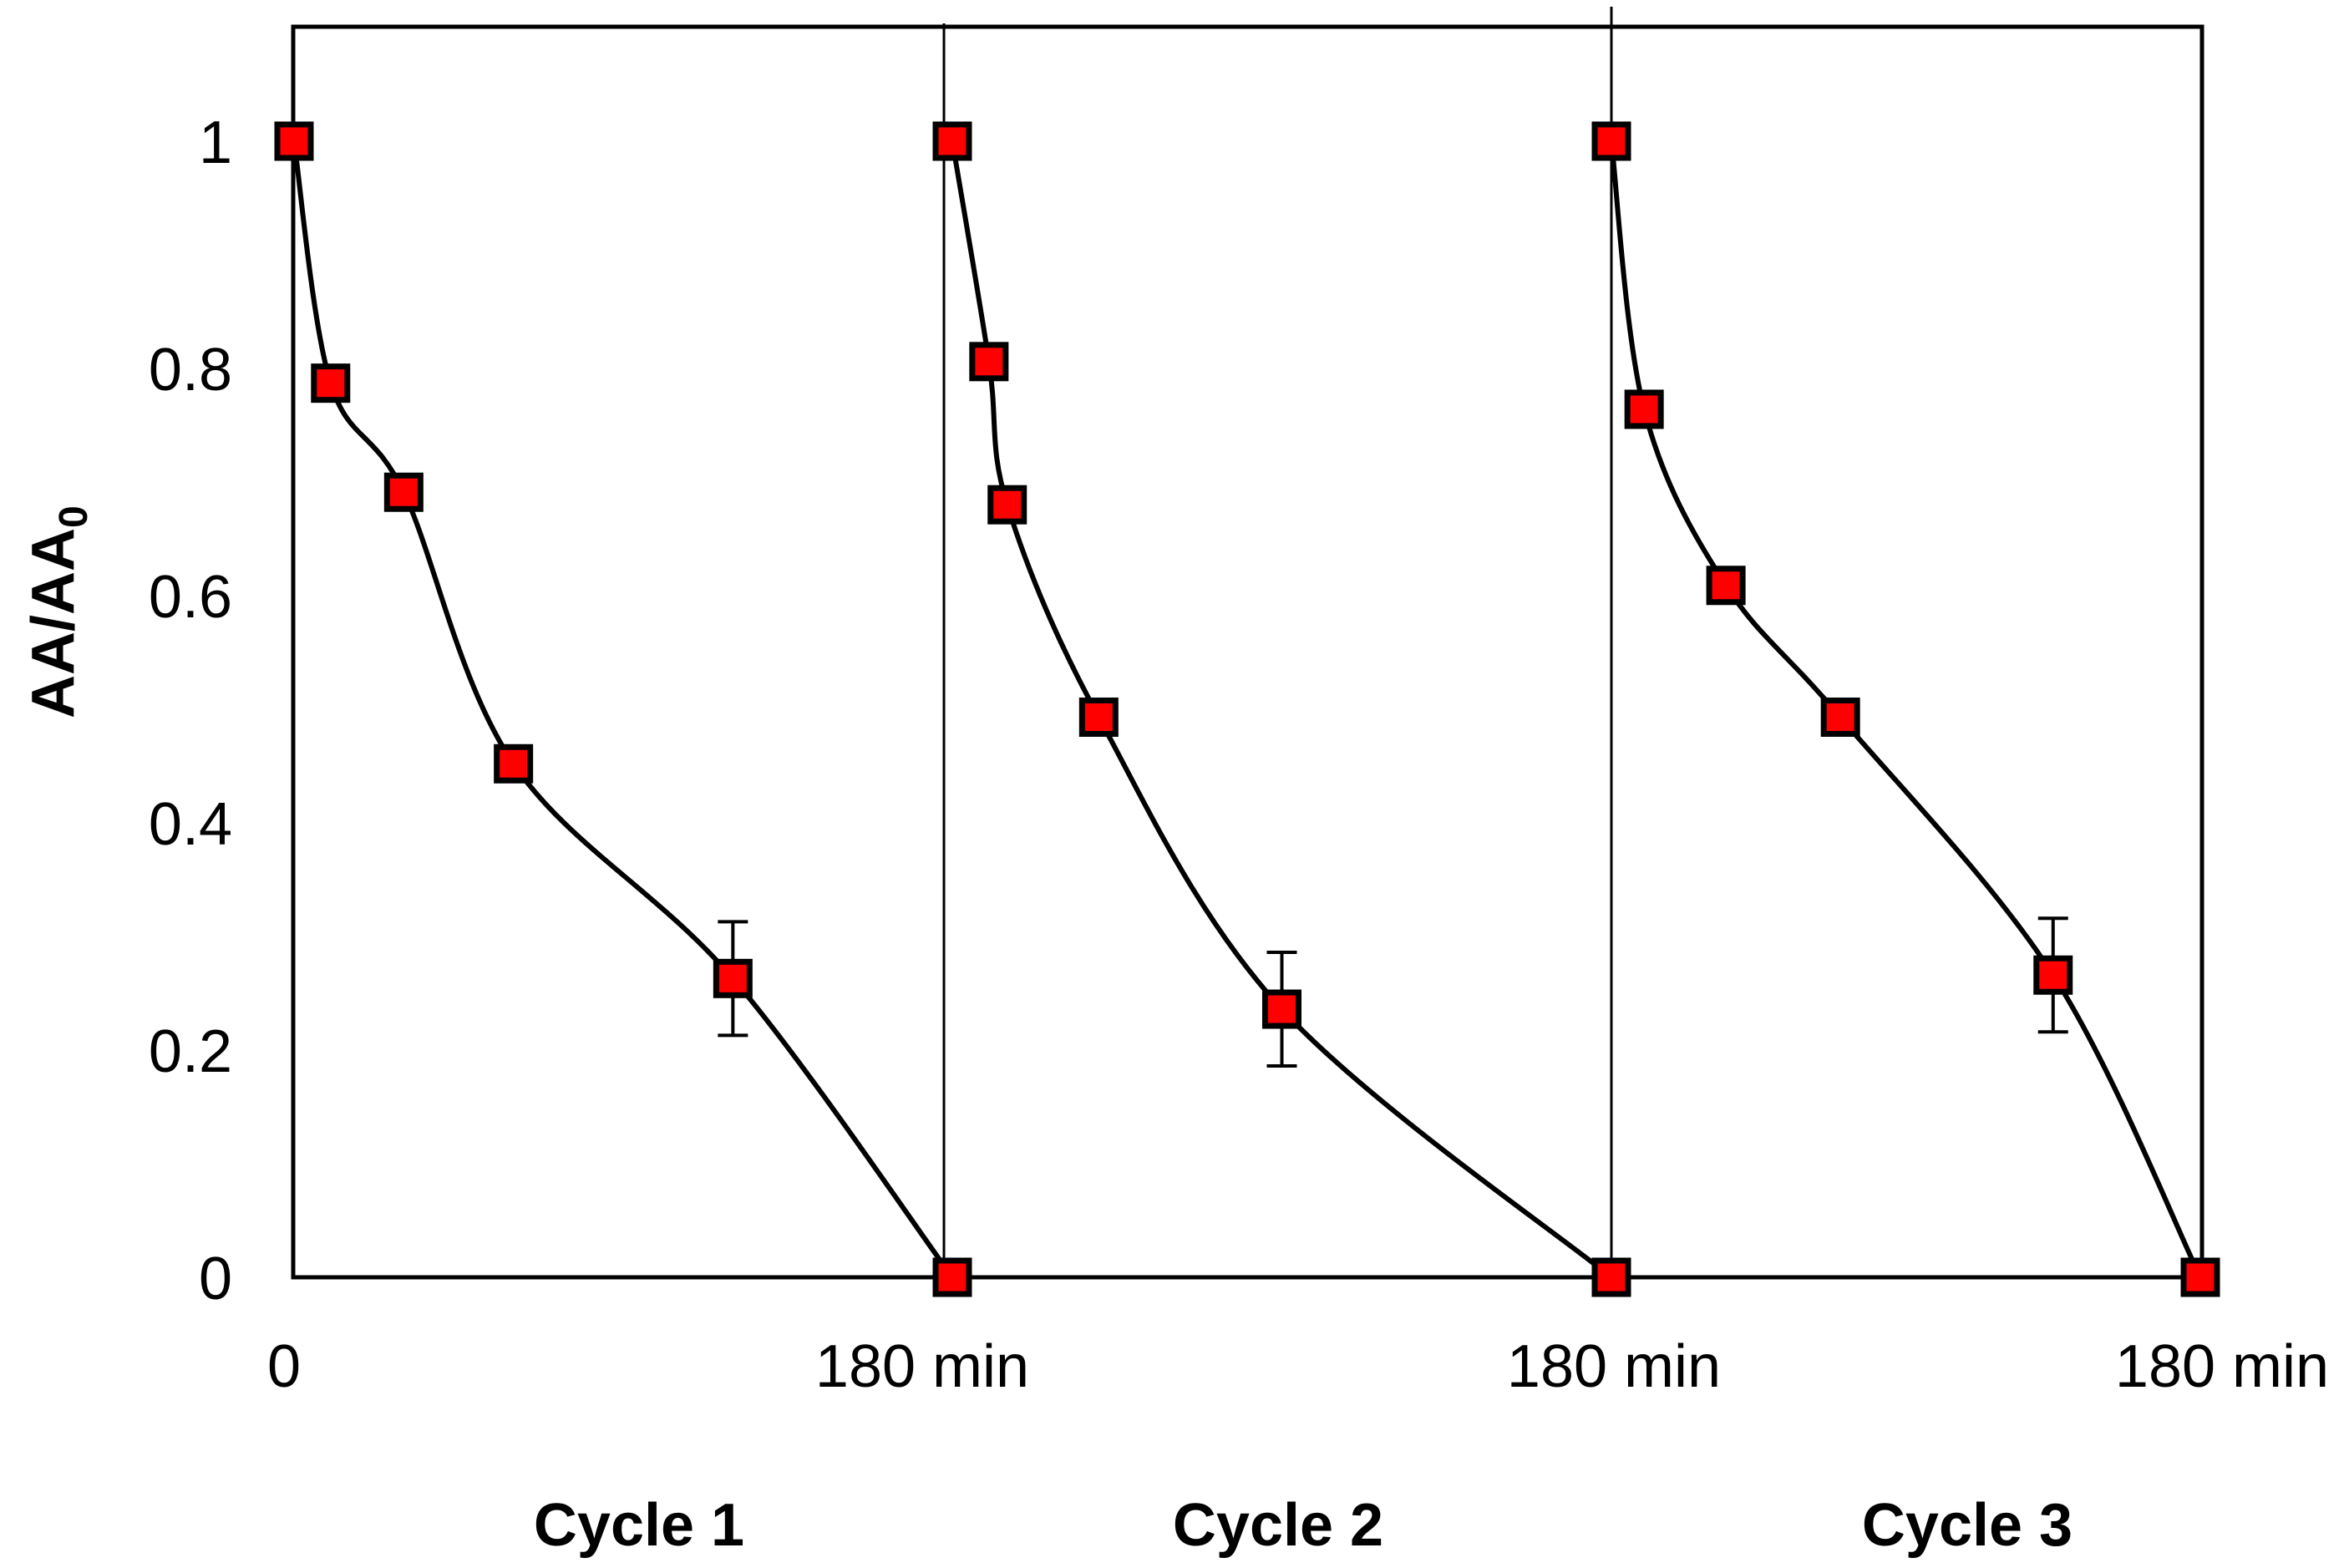 This screenshot has width=2344, height=1568. Describe the element at coordinates (1393, 992) in the screenshot. I see `error-bars` at that location.